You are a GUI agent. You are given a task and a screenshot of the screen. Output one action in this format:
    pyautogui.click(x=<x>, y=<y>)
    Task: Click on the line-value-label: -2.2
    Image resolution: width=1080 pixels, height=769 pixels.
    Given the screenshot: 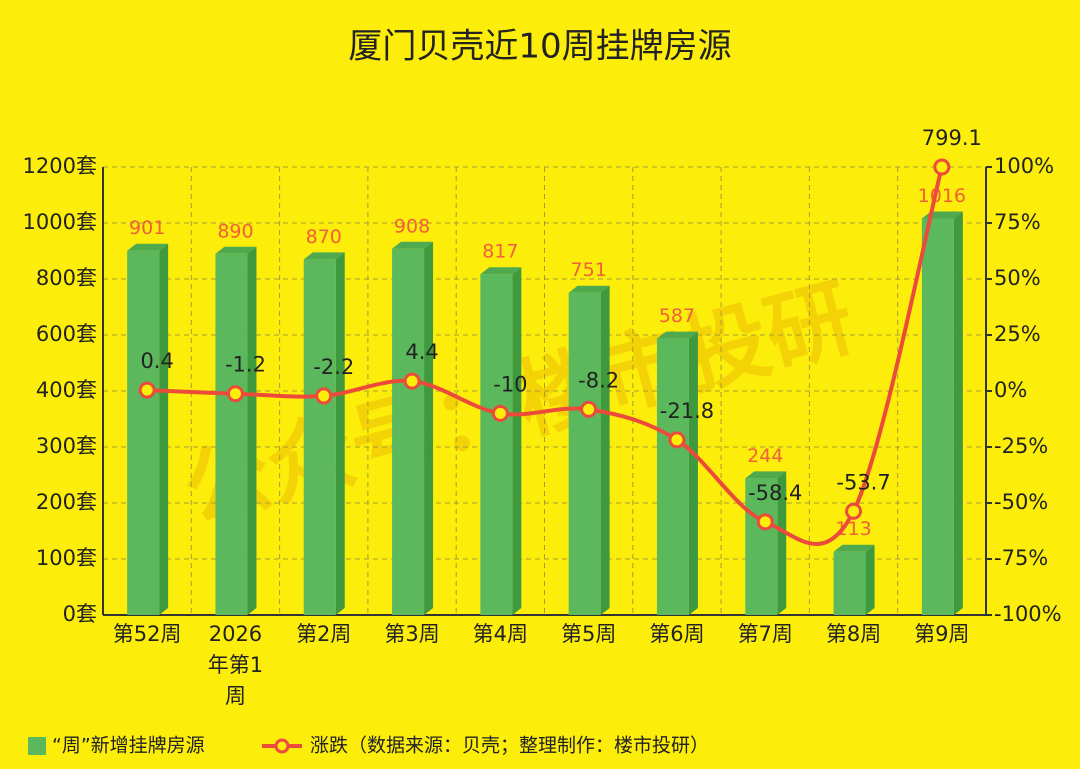 What is the action you would take?
    pyautogui.click(x=333, y=367)
    